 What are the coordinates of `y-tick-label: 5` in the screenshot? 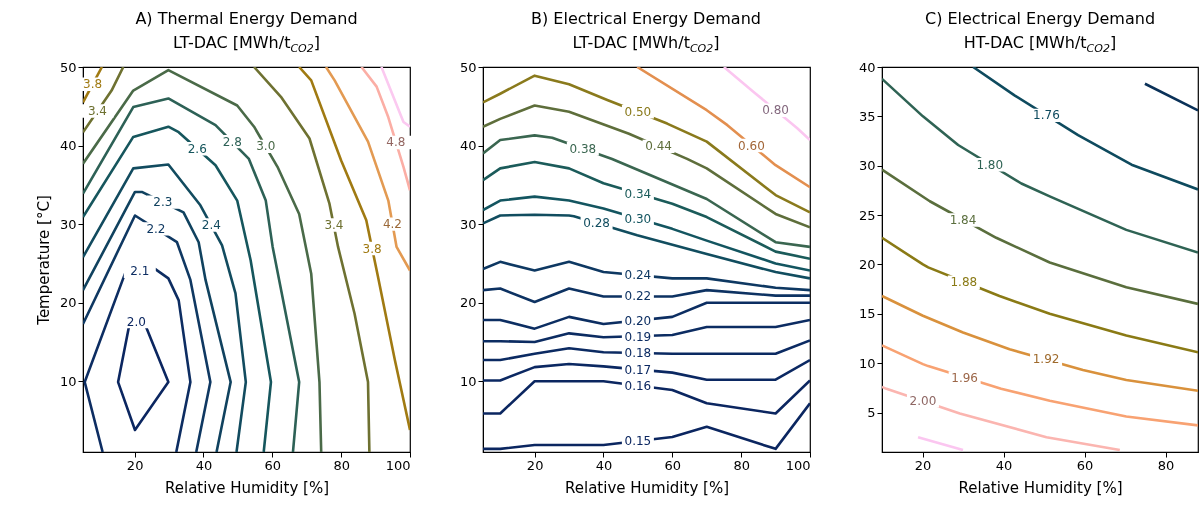 It's located at (871, 413).